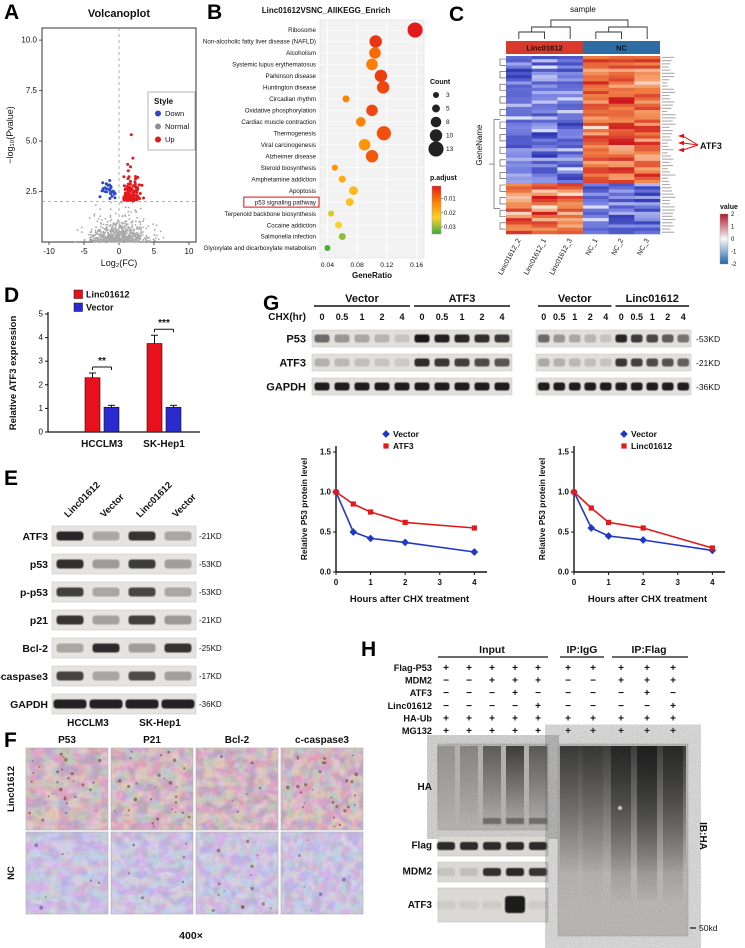 The width and height of the screenshot is (745, 948). I want to click on ihc-col-label: P21, so click(152, 740).